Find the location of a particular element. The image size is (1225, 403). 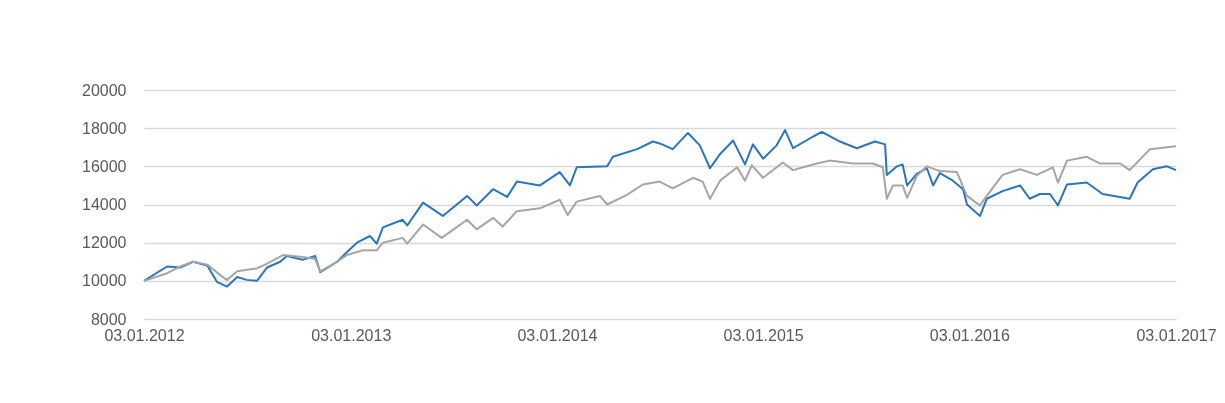

y-tick-label: 12000 is located at coordinates (104, 243).